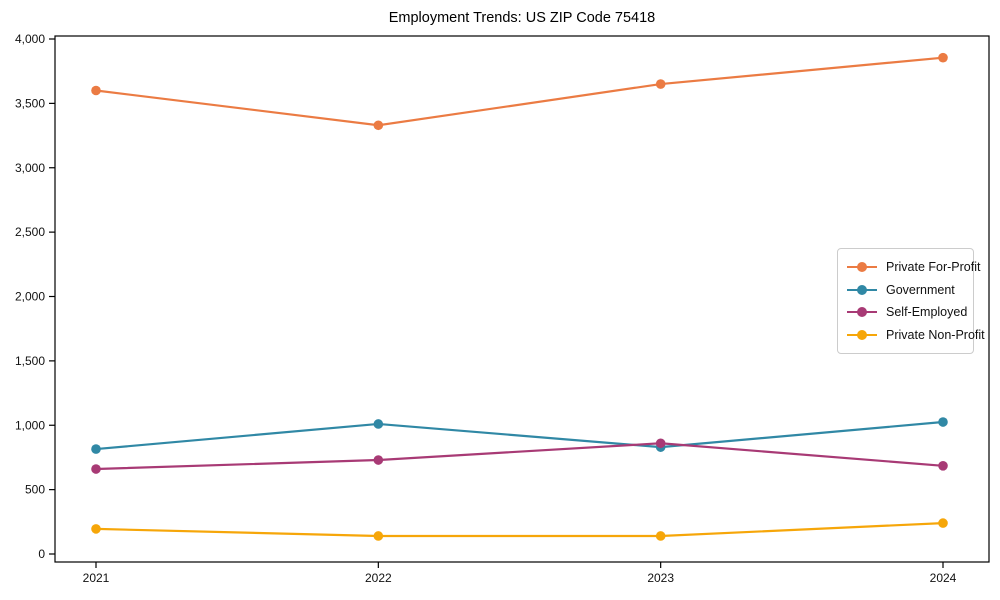 This screenshot has width=1000, height=600. I want to click on series-line-government, so click(519, 435).